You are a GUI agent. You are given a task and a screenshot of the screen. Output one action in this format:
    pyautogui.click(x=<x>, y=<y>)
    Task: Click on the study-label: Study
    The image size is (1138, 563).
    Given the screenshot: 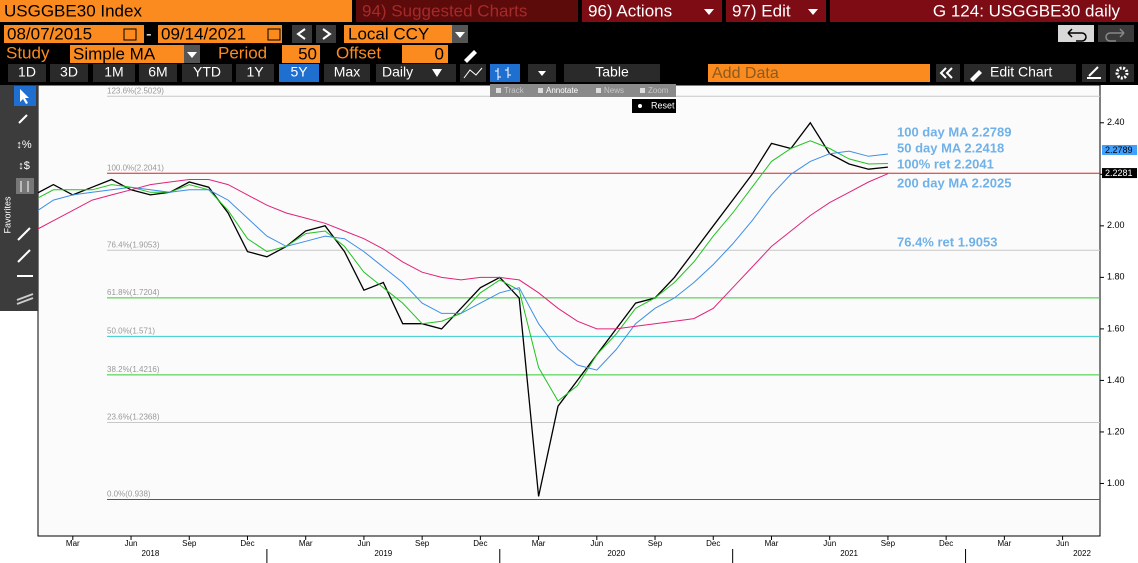 What is the action you would take?
    pyautogui.click(x=28, y=52)
    